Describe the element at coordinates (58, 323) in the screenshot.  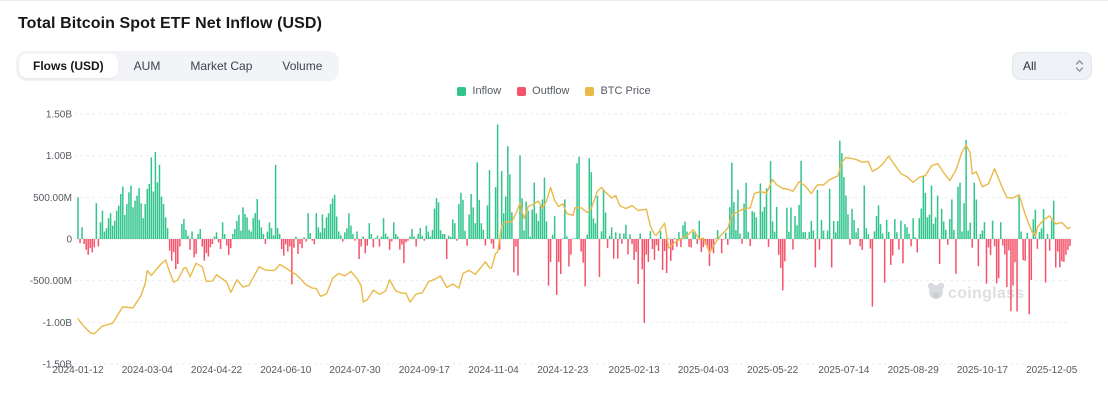
I see `y-axis-tick: -1.00B` at that location.